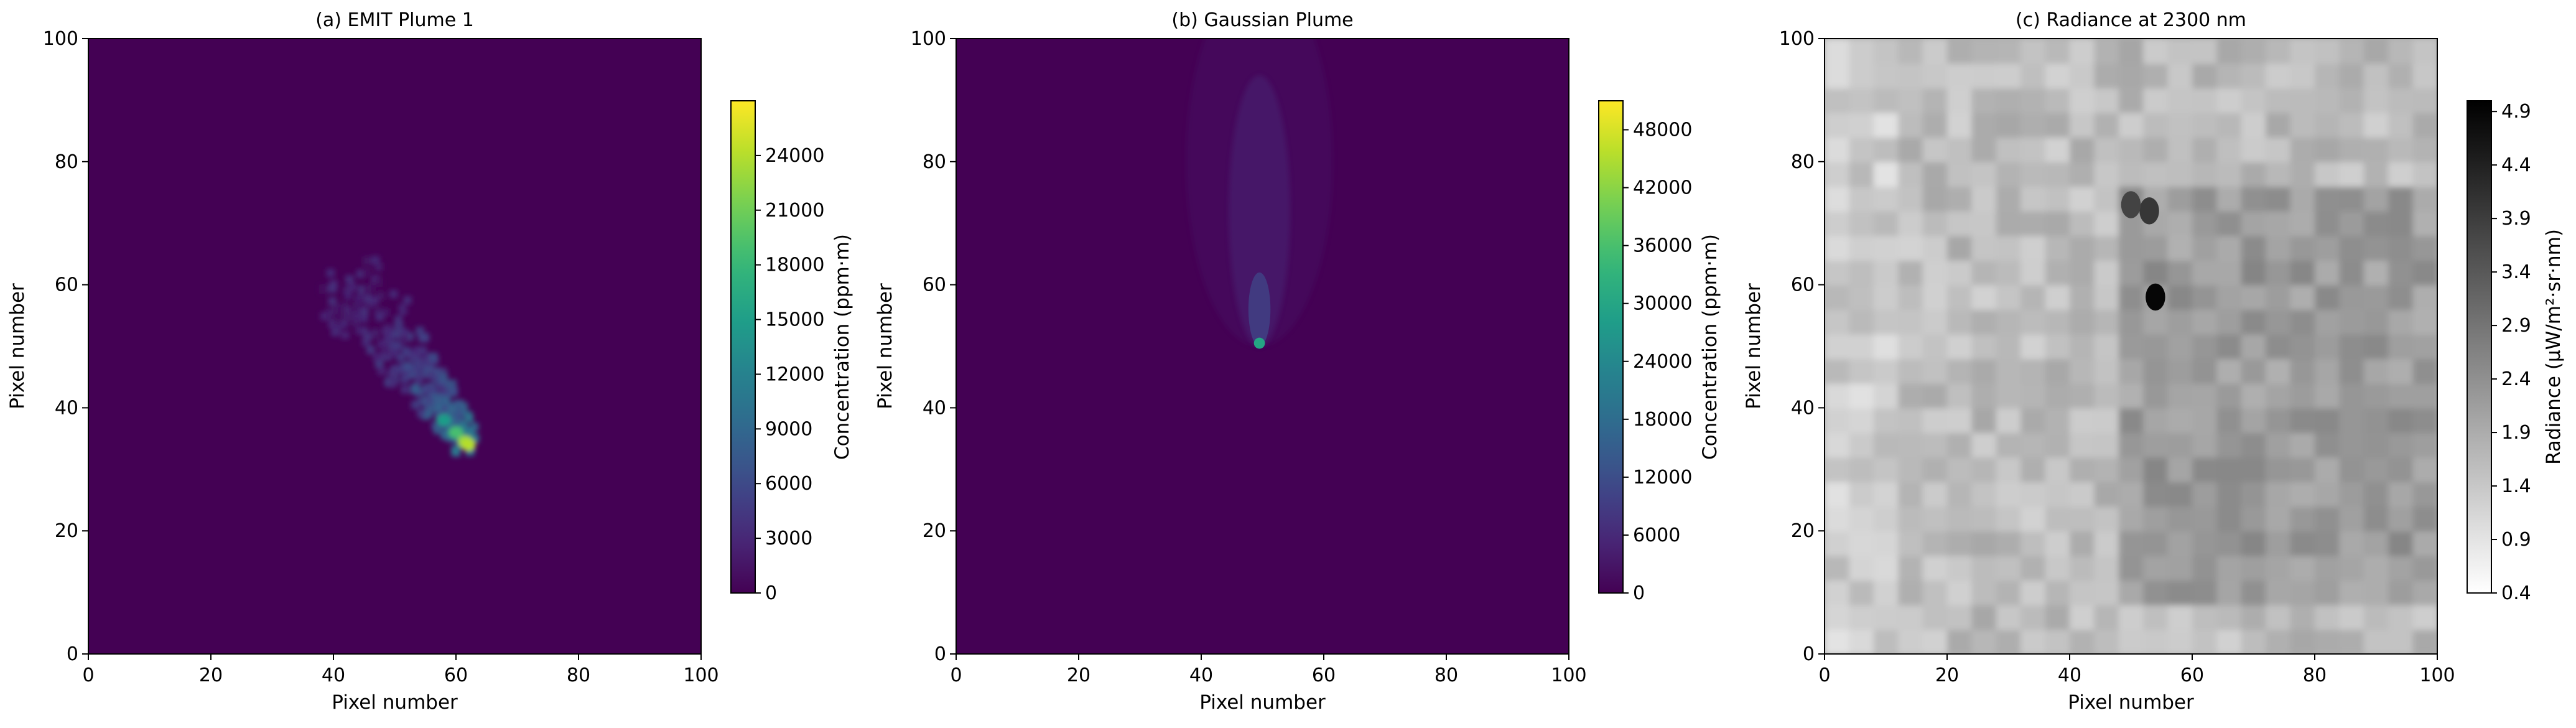 This screenshot has width=2576, height=728. I want to click on y-tick-label: 80, so click(1803, 162).